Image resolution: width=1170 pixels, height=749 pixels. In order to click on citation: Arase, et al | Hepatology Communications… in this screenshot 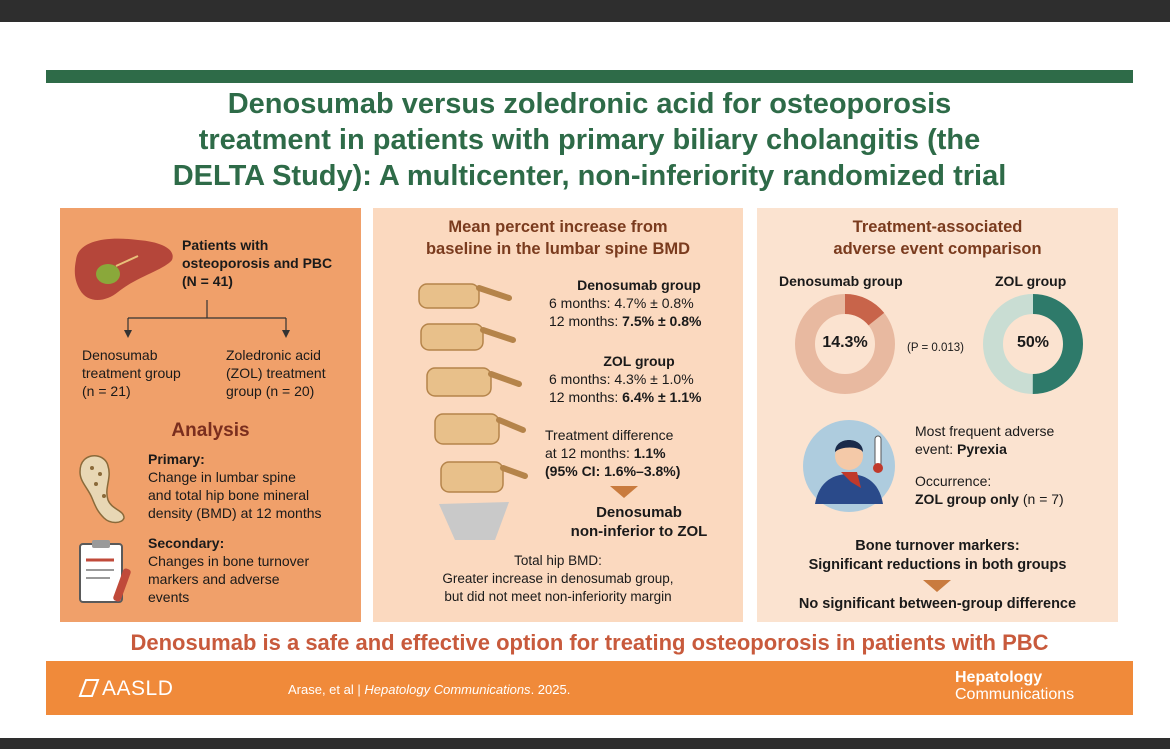, I will do `click(429, 689)`.